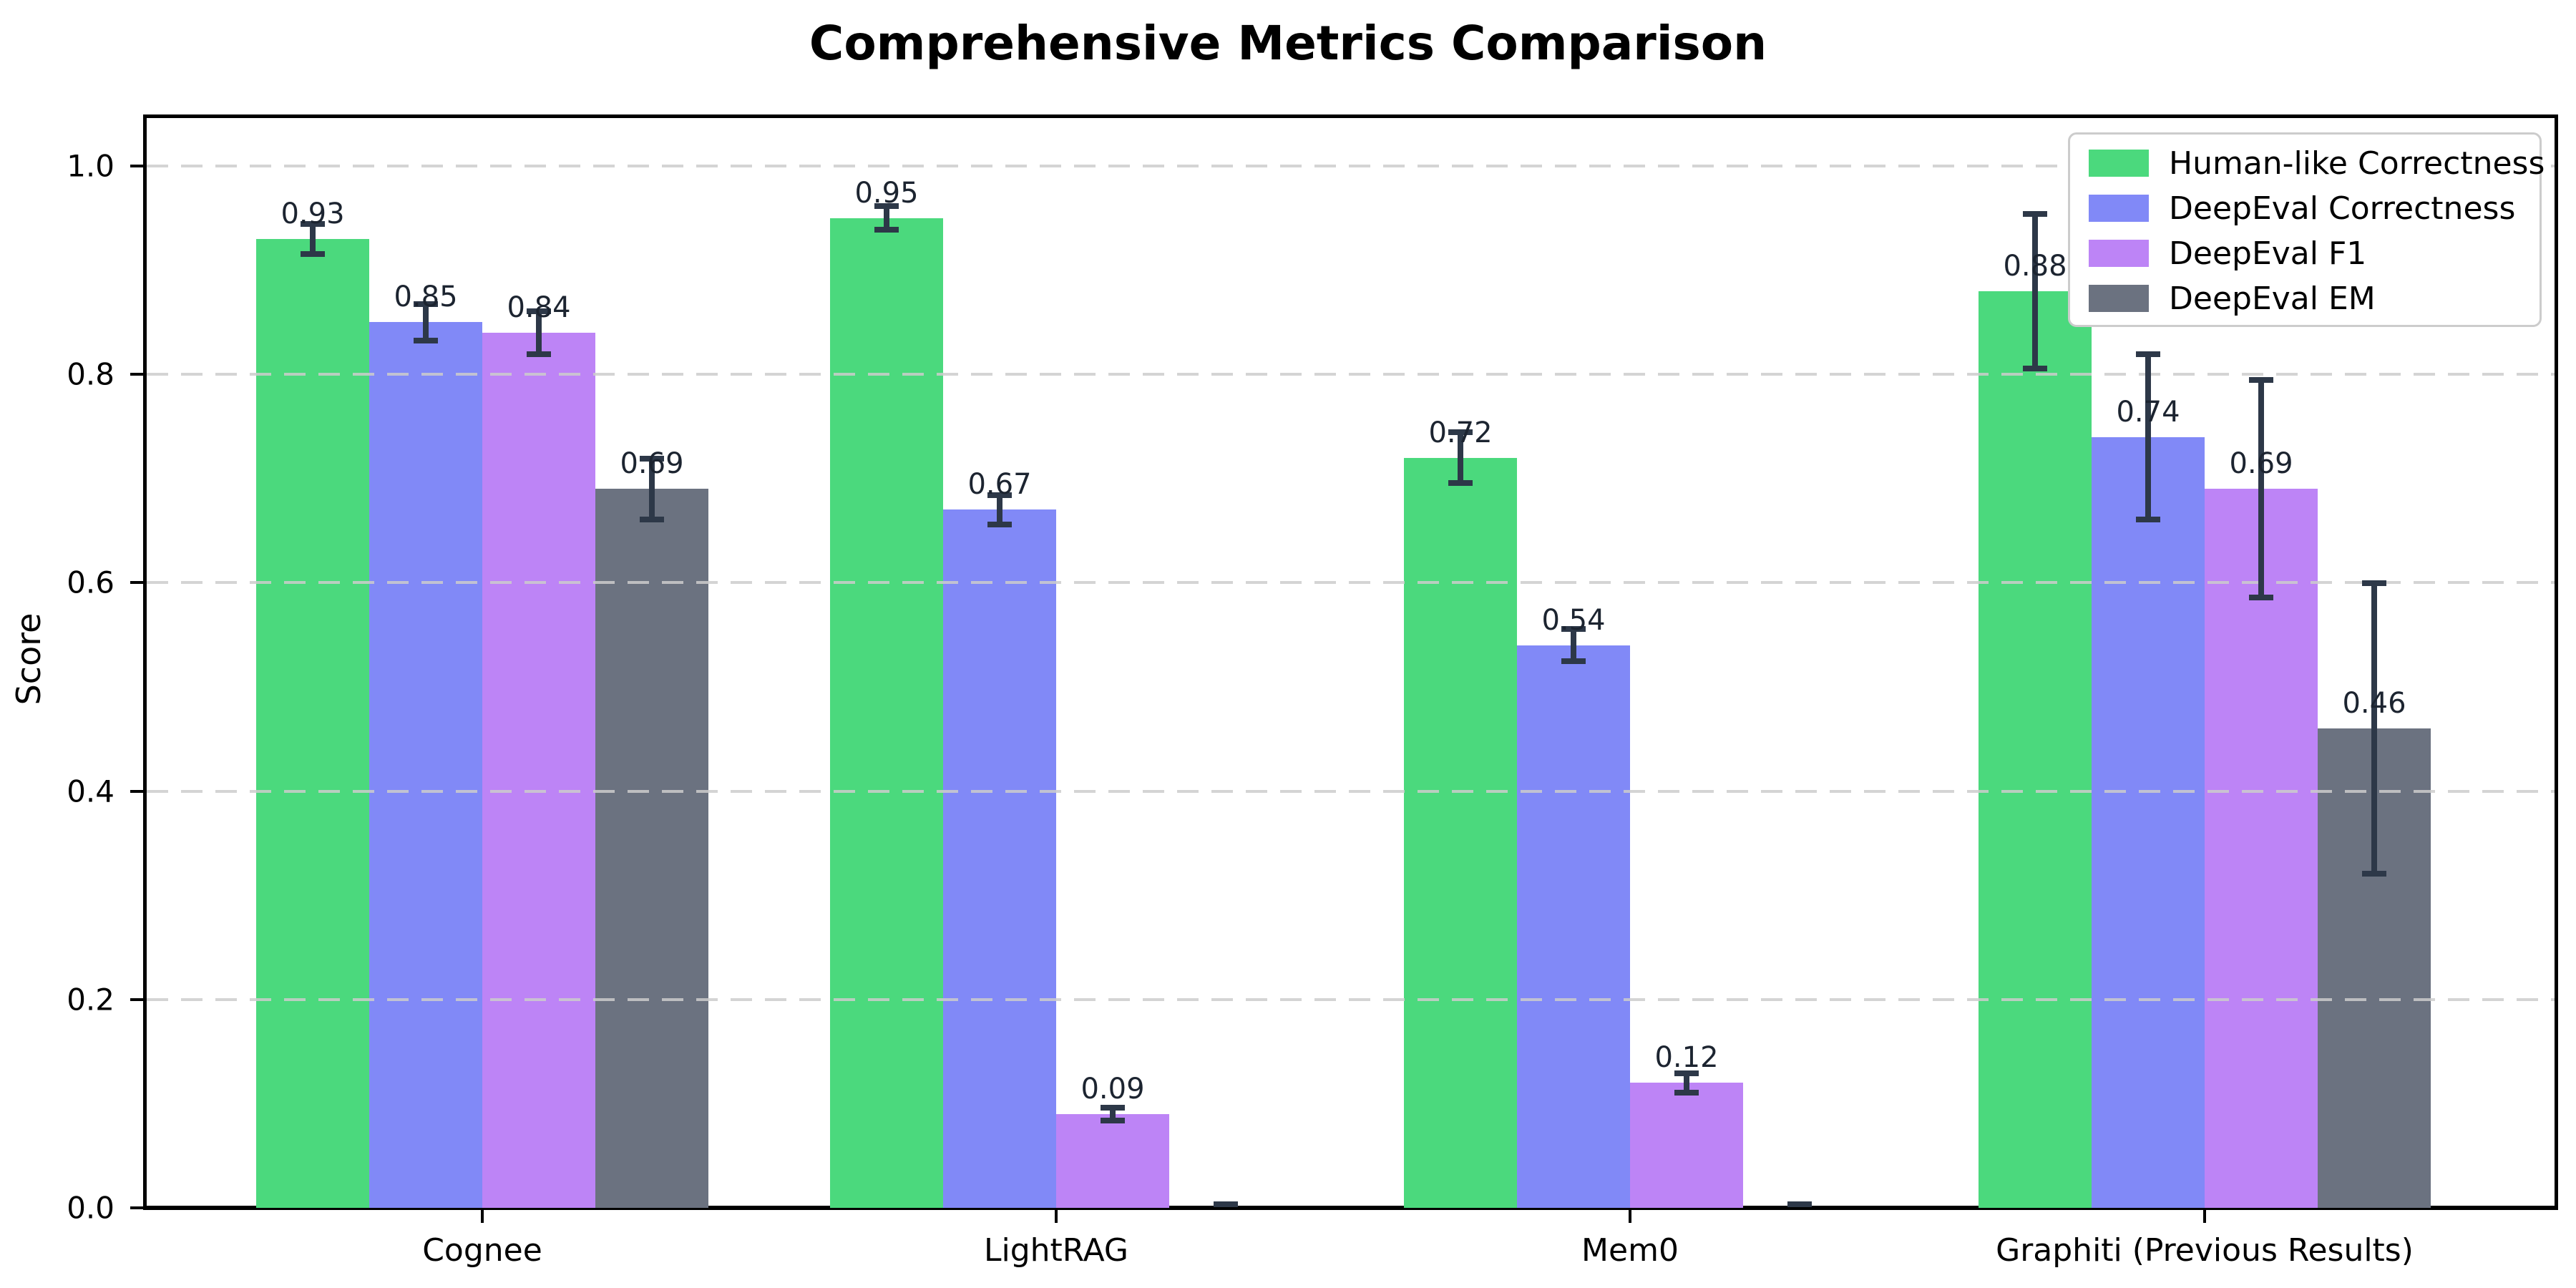 The height and width of the screenshot is (1288, 2576). What do you see at coordinates (482, 1250) in the screenshot?
I see `x-tick-label: Cognee` at bounding box center [482, 1250].